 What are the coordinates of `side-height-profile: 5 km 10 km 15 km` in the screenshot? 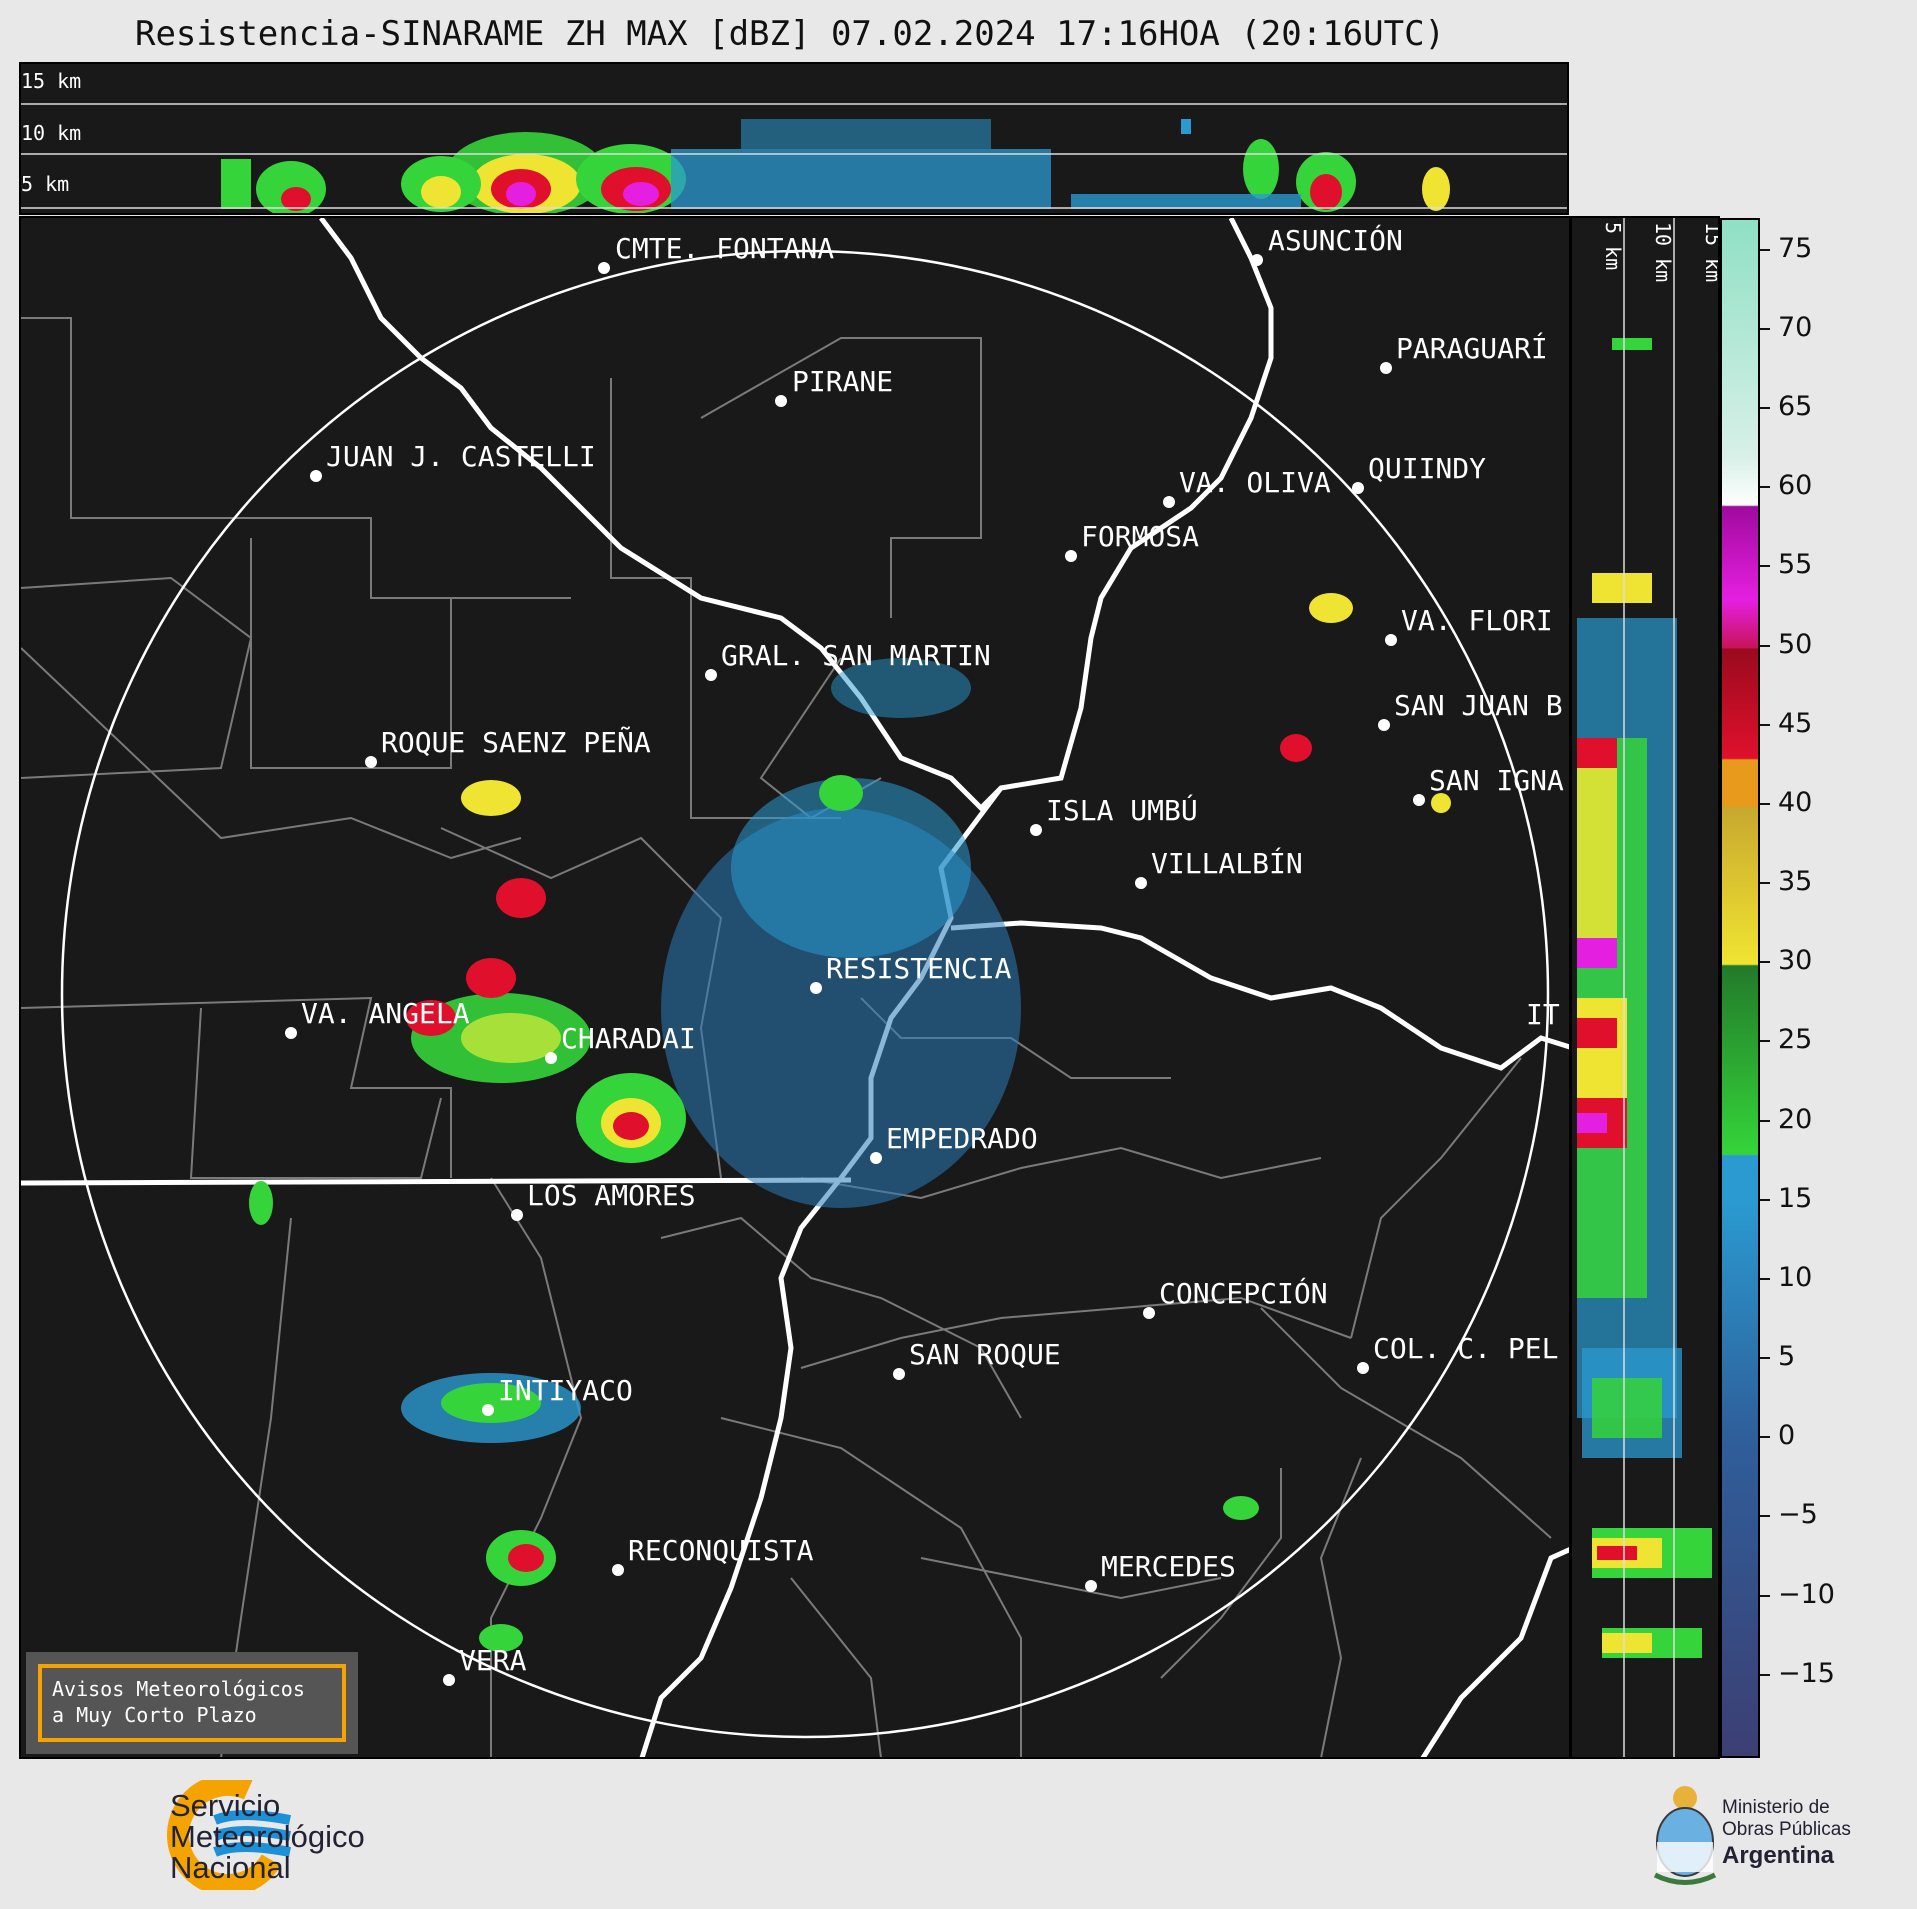 It's located at (1645, 987).